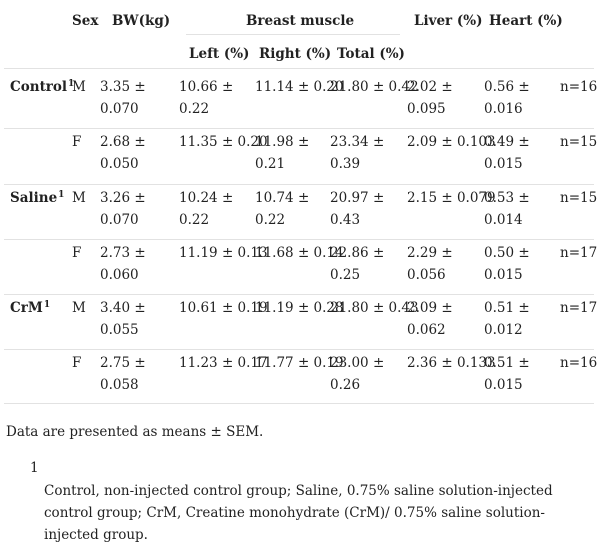 This screenshot has height=546, width=600. What do you see at coordinates (357, 142) in the screenshot?
I see `cell-total: 23.34 ±` at bounding box center [357, 142].